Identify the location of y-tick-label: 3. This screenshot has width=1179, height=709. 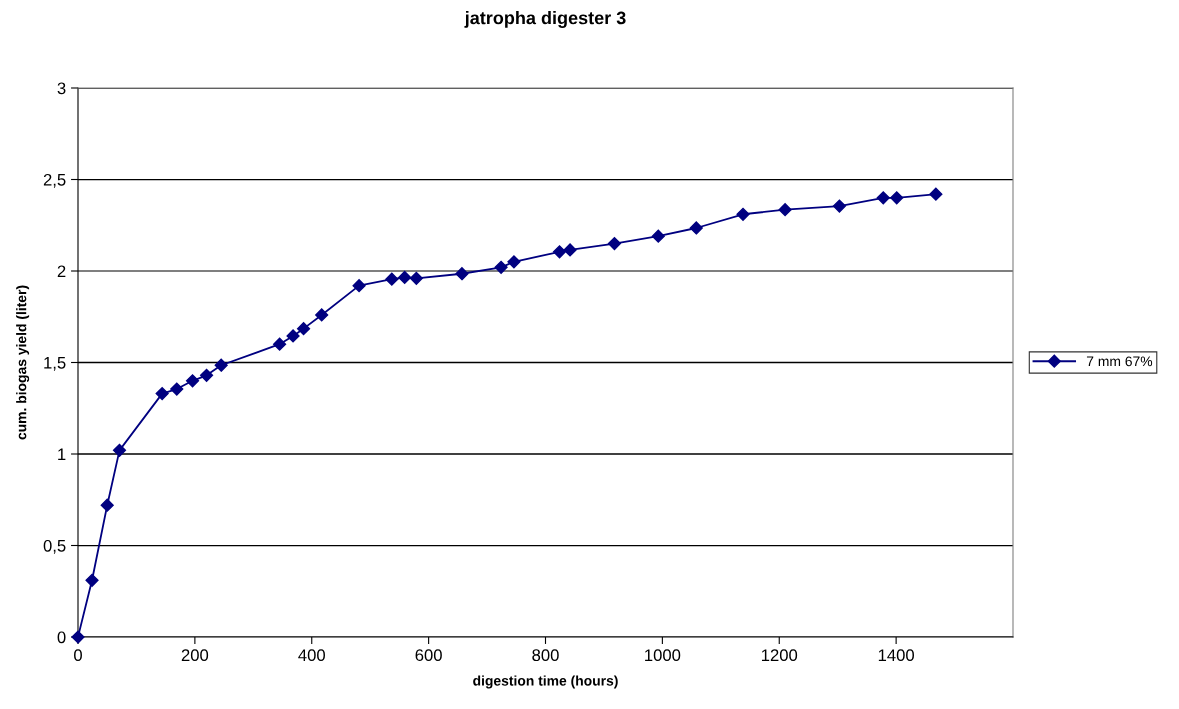
(61, 88).